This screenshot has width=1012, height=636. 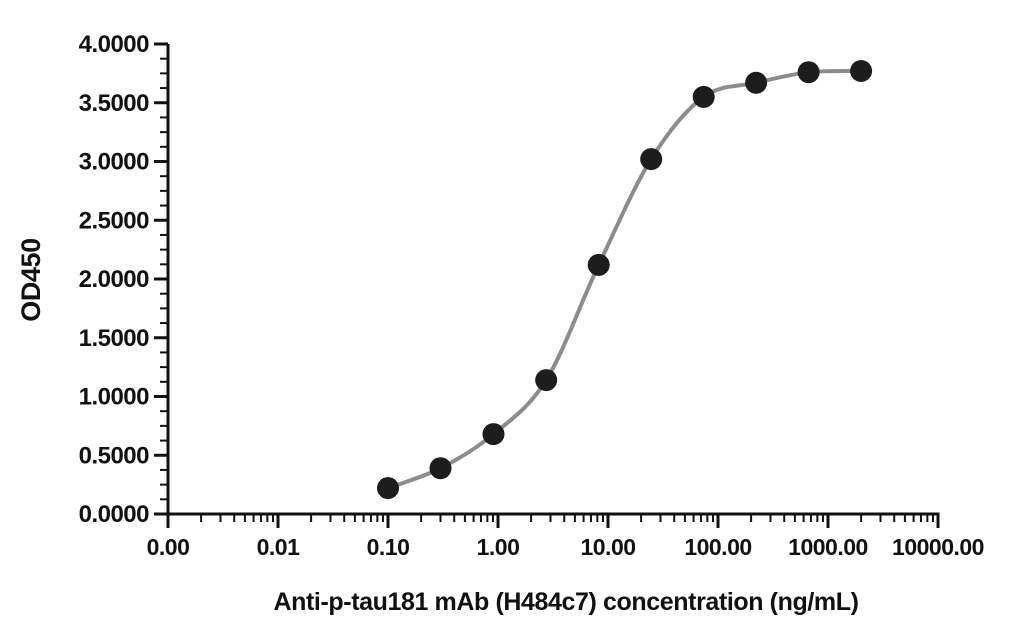 I want to click on y-tick-label: 1.0000, so click(x=114, y=397).